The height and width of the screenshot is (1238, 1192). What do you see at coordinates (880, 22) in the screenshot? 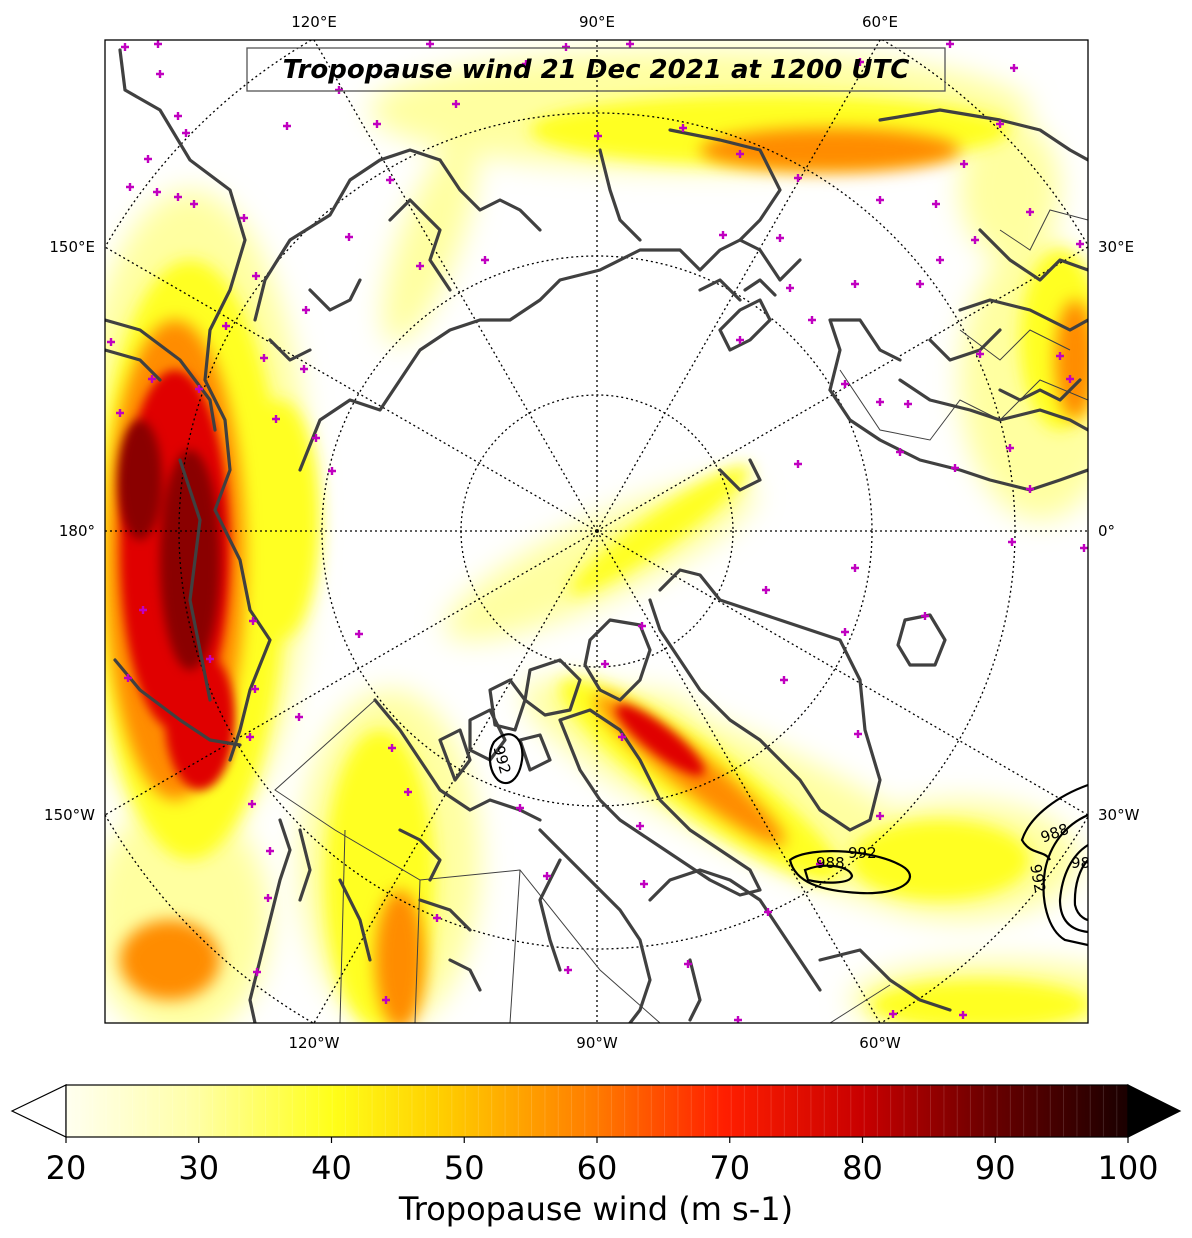
I see `label-top-60e: 60°E` at bounding box center [880, 22].